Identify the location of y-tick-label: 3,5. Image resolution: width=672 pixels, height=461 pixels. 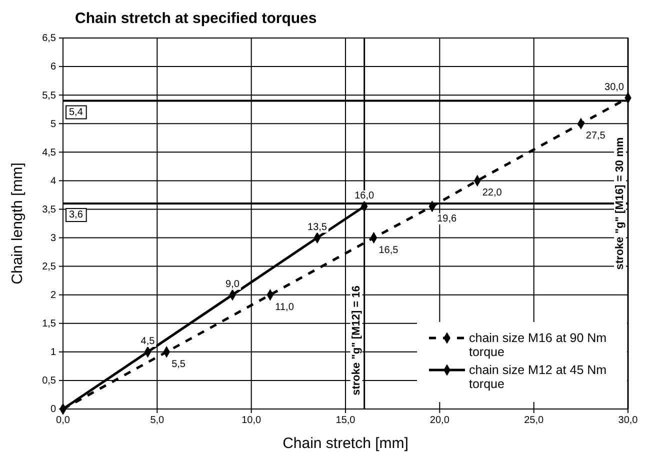
(49, 210).